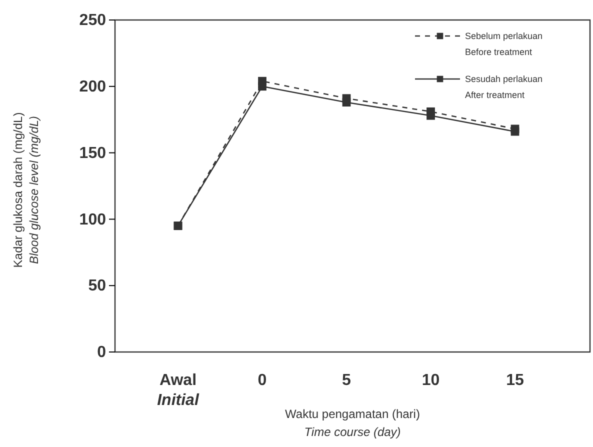 This screenshot has width=593, height=447. Describe the element at coordinates (347, 380) in the screenshot. I see `x-tick-label: 5` at that location.